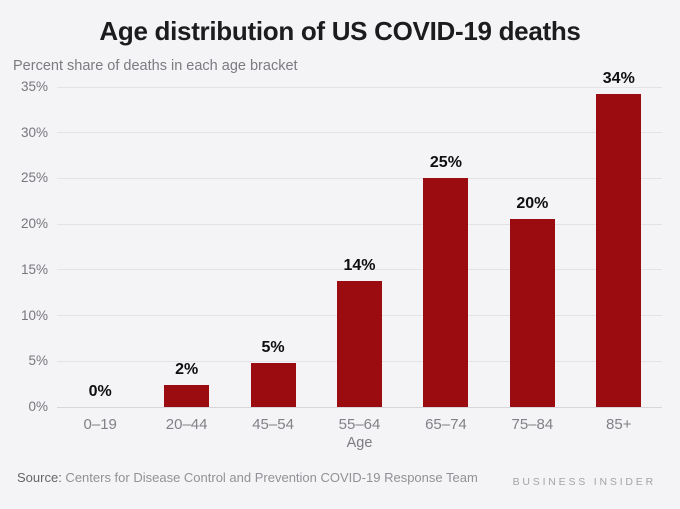 Image resolution: width=680 pixels, height=509 pixels. I want to click on bar-value-label: 5%, so click(273, 348).